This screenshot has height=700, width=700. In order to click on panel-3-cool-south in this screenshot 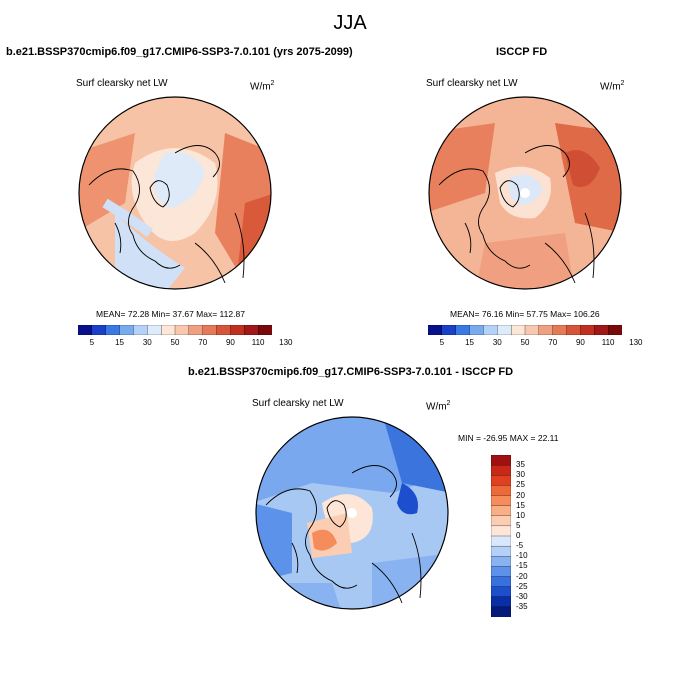, I will do `click(299, 596)`.